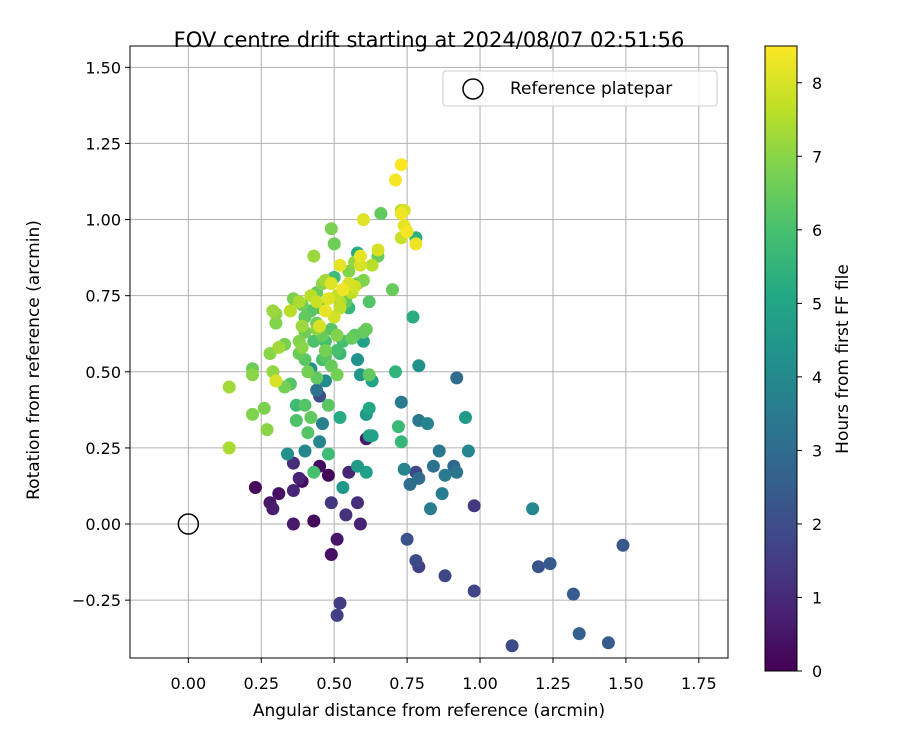 The image size is (900, 755). What do you see at coordinates (553, 683) in the screenshot?
I see `x-tick-label: 1.25` at bounding box center [553, 683].